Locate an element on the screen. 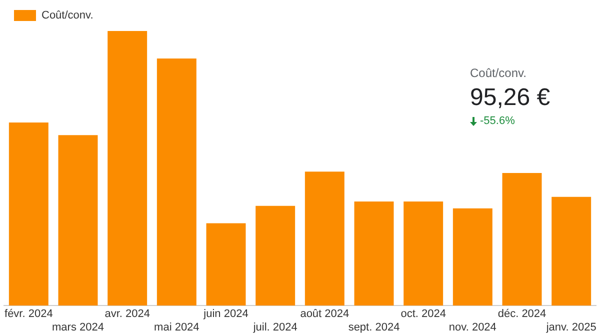 The image size is (600, 336). x-tick-label: oct. 2024 is located at coordinates (423, 314).